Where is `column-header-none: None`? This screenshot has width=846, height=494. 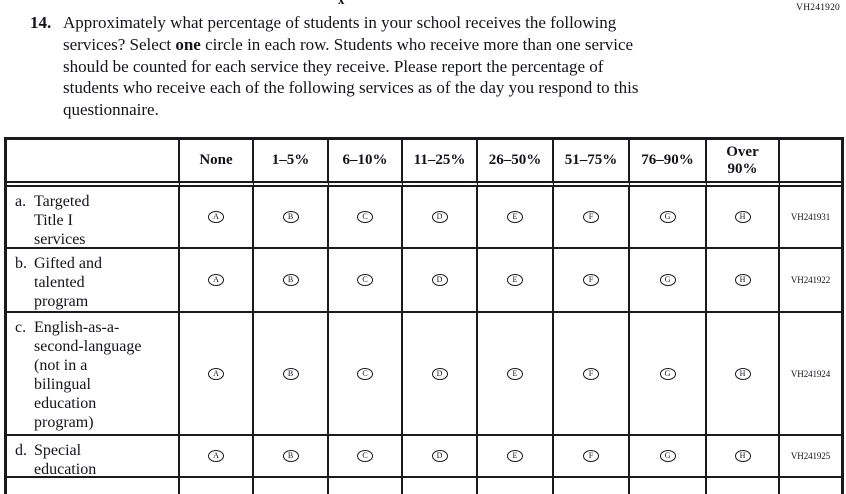 column-header-none: None is located at coordinates (217, 163).